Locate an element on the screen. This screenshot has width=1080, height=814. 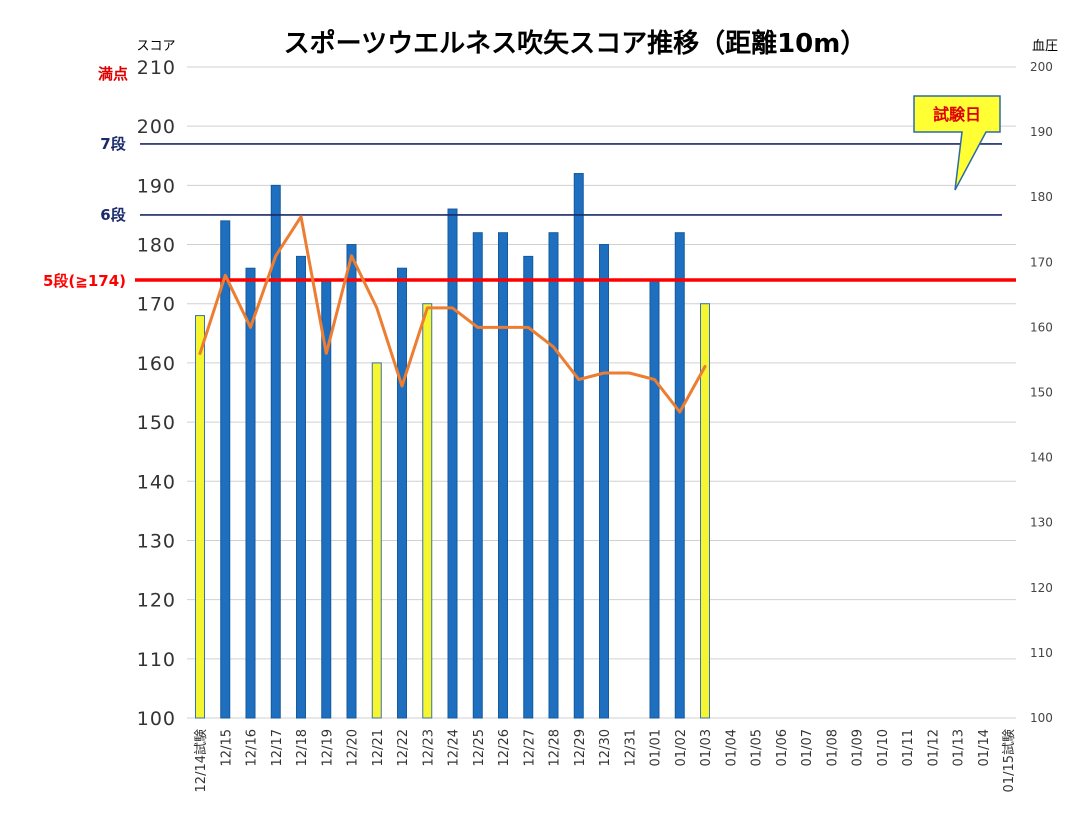
x-tick-label: 12/29 is located at coordinates (580, 747).